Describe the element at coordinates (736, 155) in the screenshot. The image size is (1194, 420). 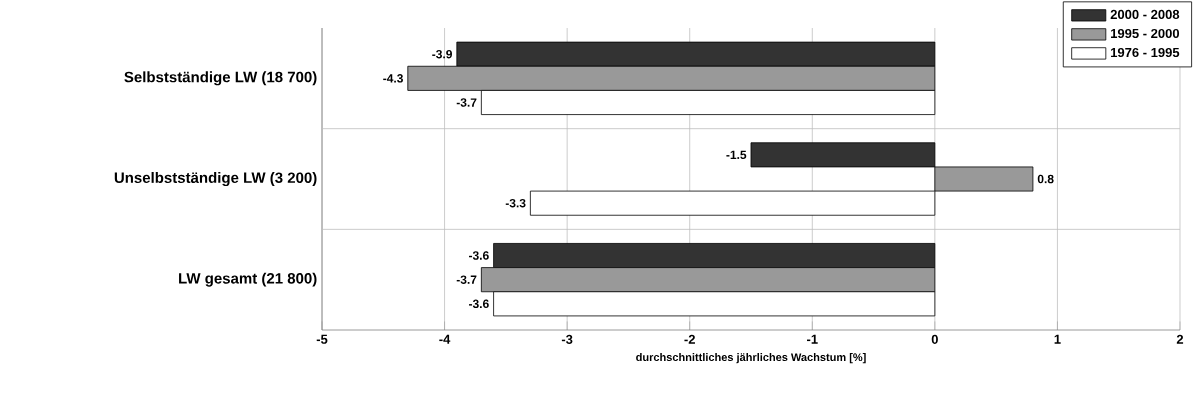
I see `data-label: -1.5` at that location.